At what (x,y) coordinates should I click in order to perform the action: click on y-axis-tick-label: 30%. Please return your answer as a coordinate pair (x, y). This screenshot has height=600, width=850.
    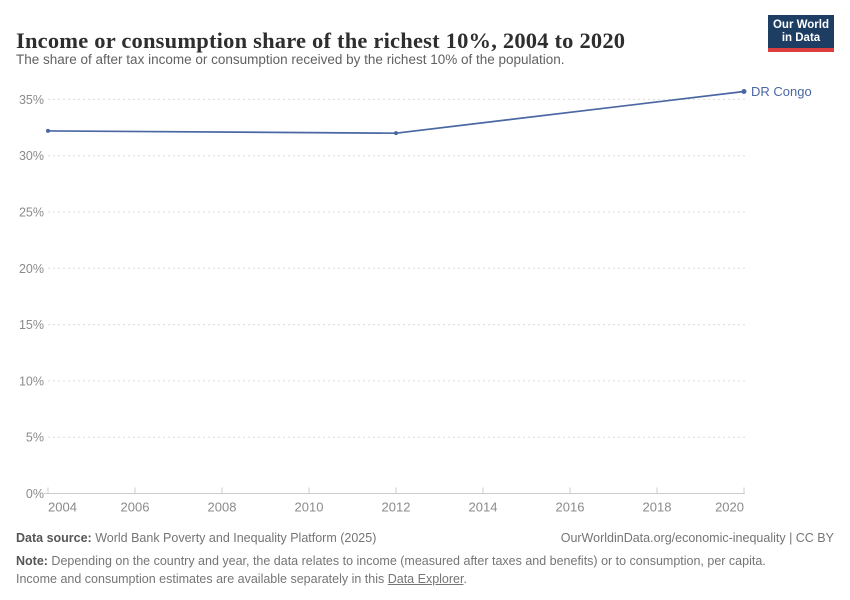
    Looking at the image, I should click on (31, 156).